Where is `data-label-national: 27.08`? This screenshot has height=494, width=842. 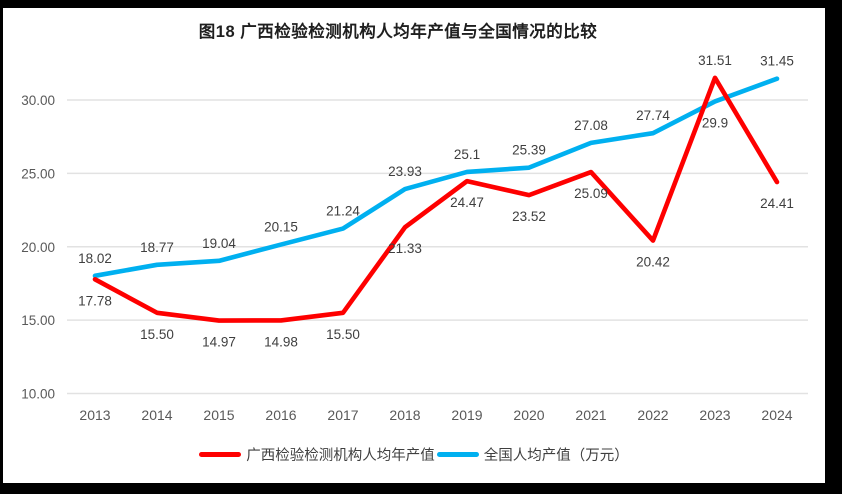 data-label-national: 27.08 is located at coordinates (591, 125).